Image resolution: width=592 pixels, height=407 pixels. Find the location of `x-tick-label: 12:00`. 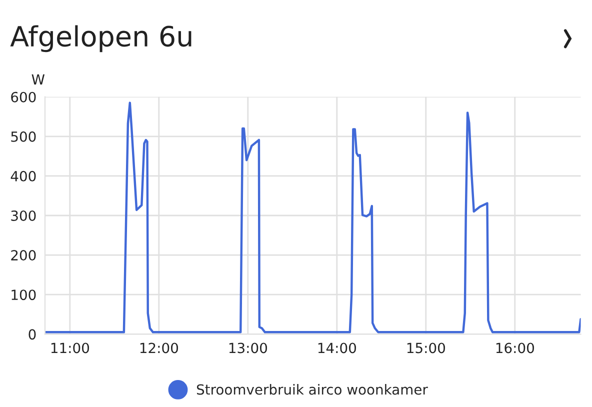

x-tick-label: 12:00 is located at coordinates (159, 348).